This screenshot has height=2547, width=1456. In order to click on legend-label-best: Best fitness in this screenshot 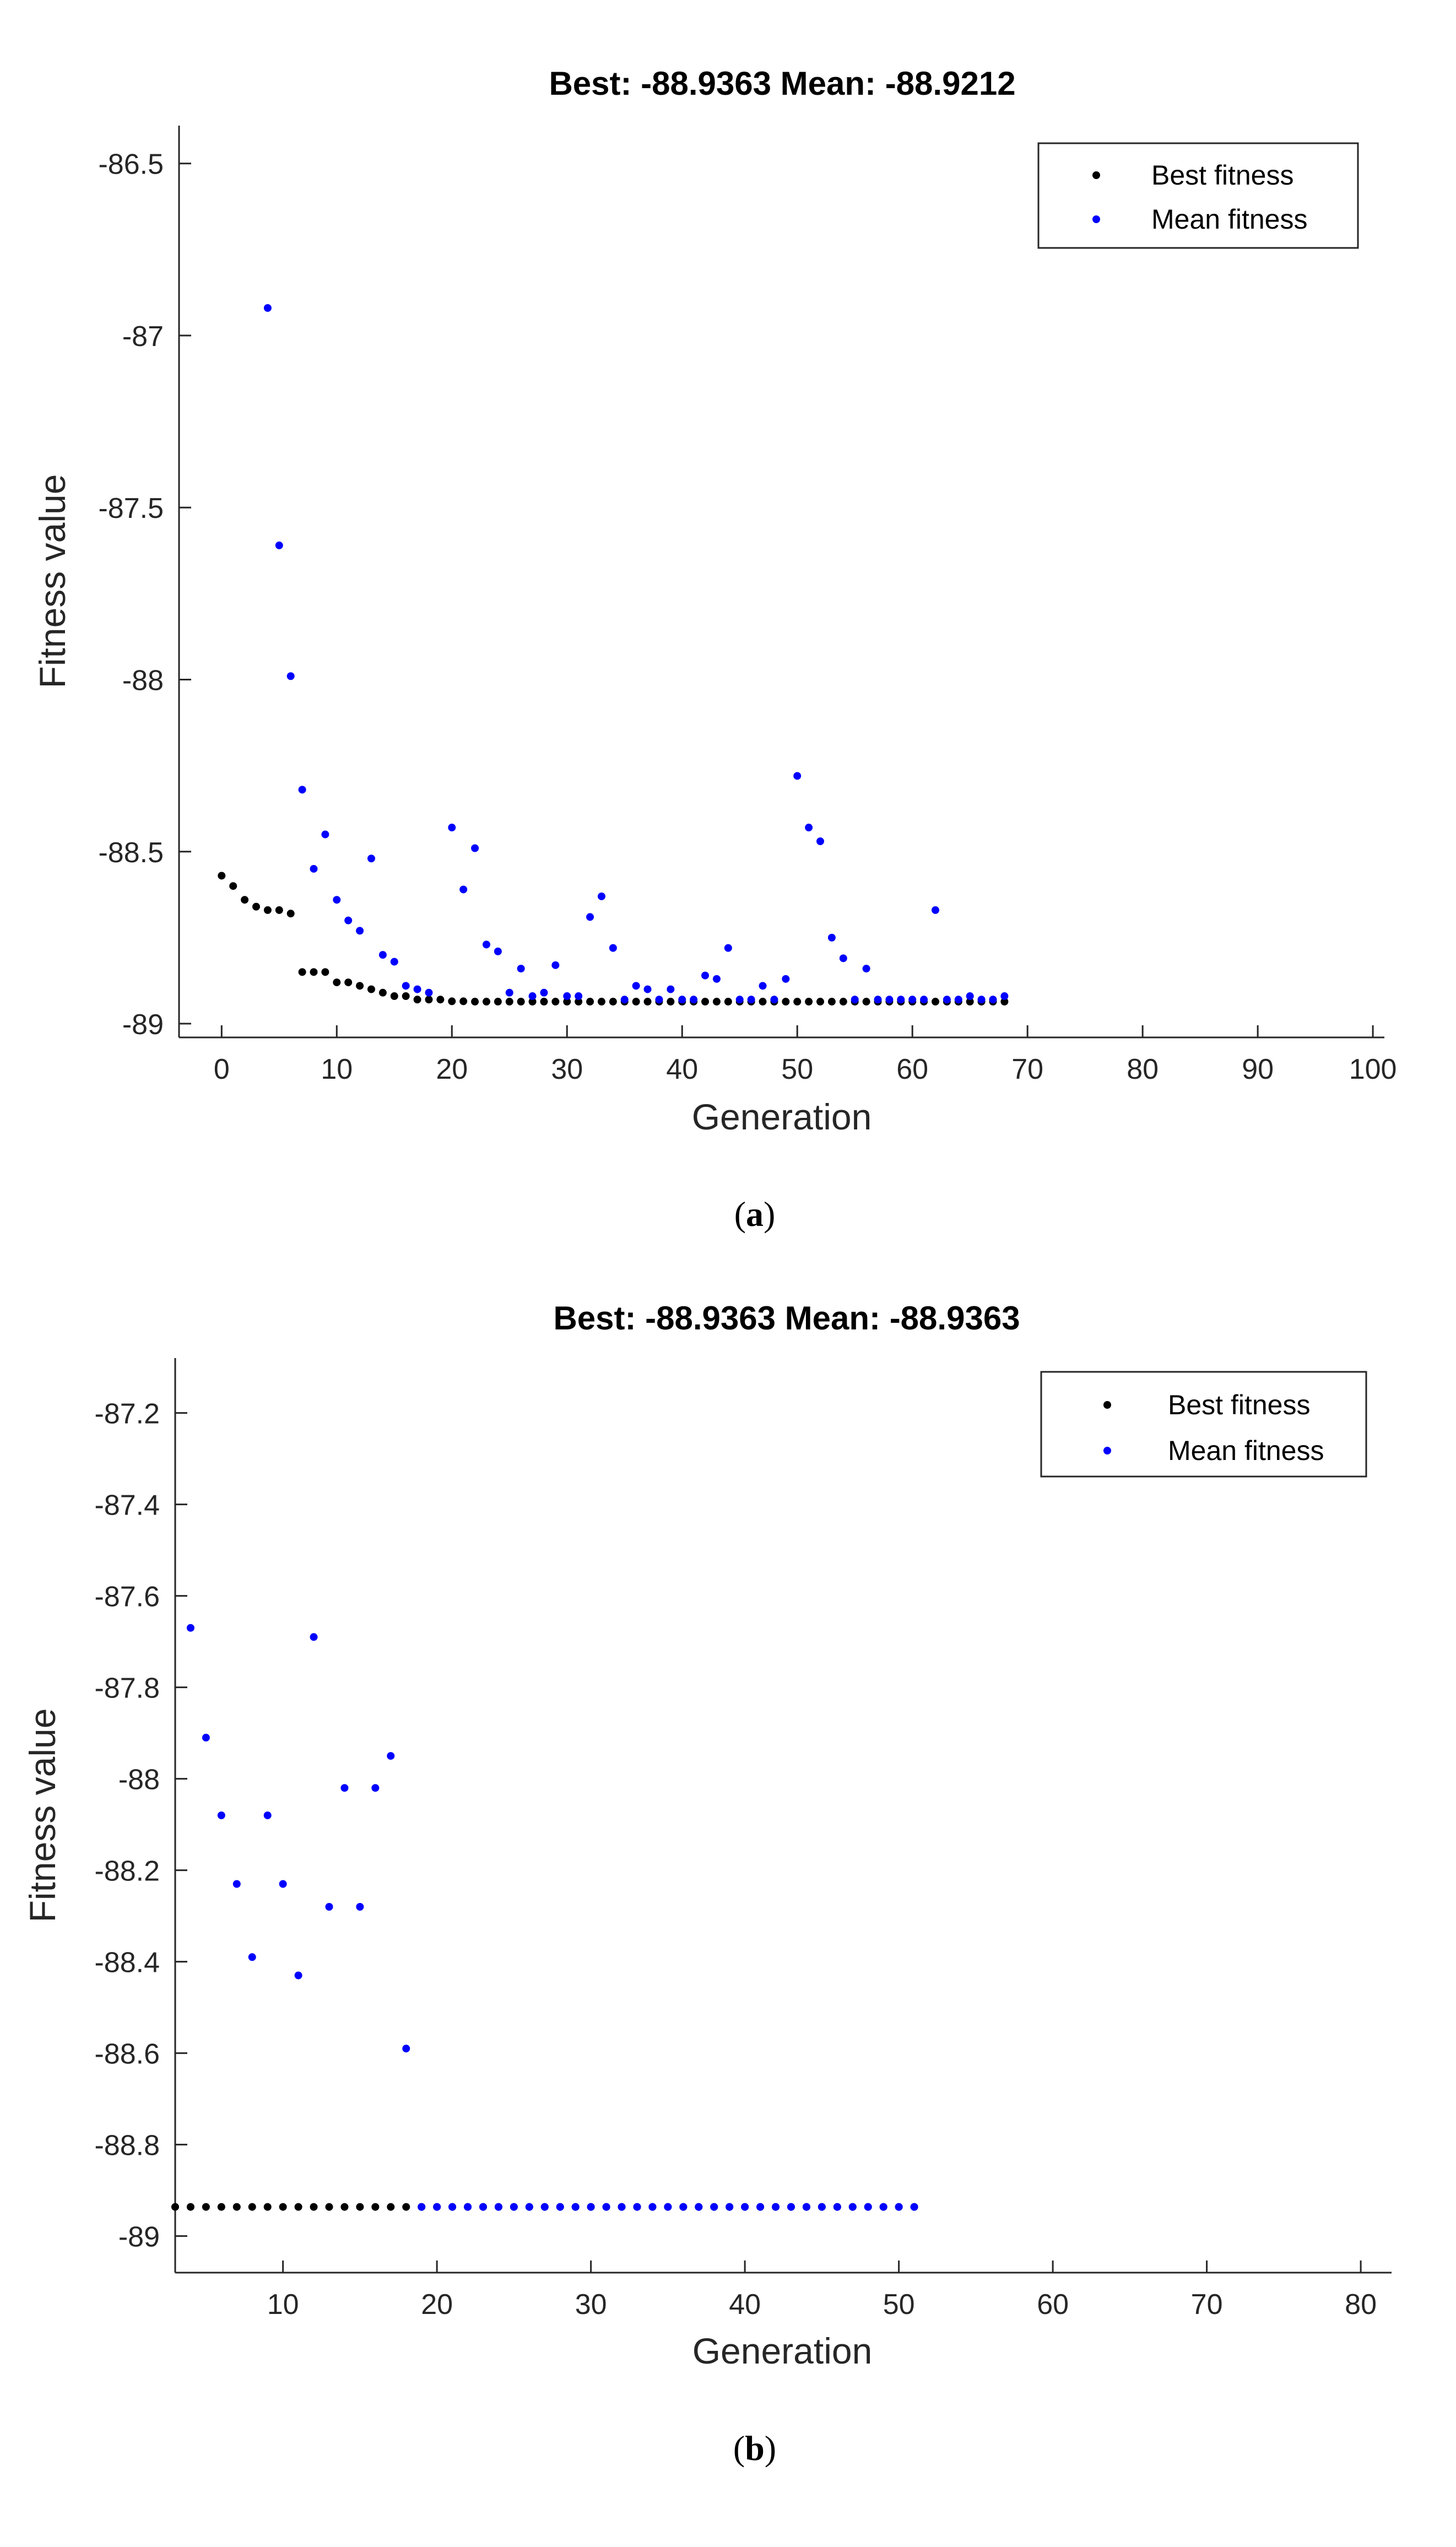, I will do `click(1222, 175)`.